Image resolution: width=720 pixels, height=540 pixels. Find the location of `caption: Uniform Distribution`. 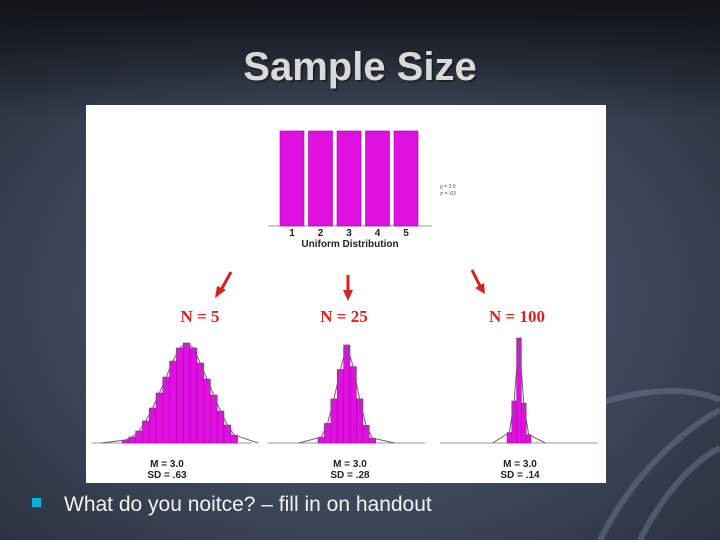

caption: Uniform Distribution is located at coordinates (349, 244).